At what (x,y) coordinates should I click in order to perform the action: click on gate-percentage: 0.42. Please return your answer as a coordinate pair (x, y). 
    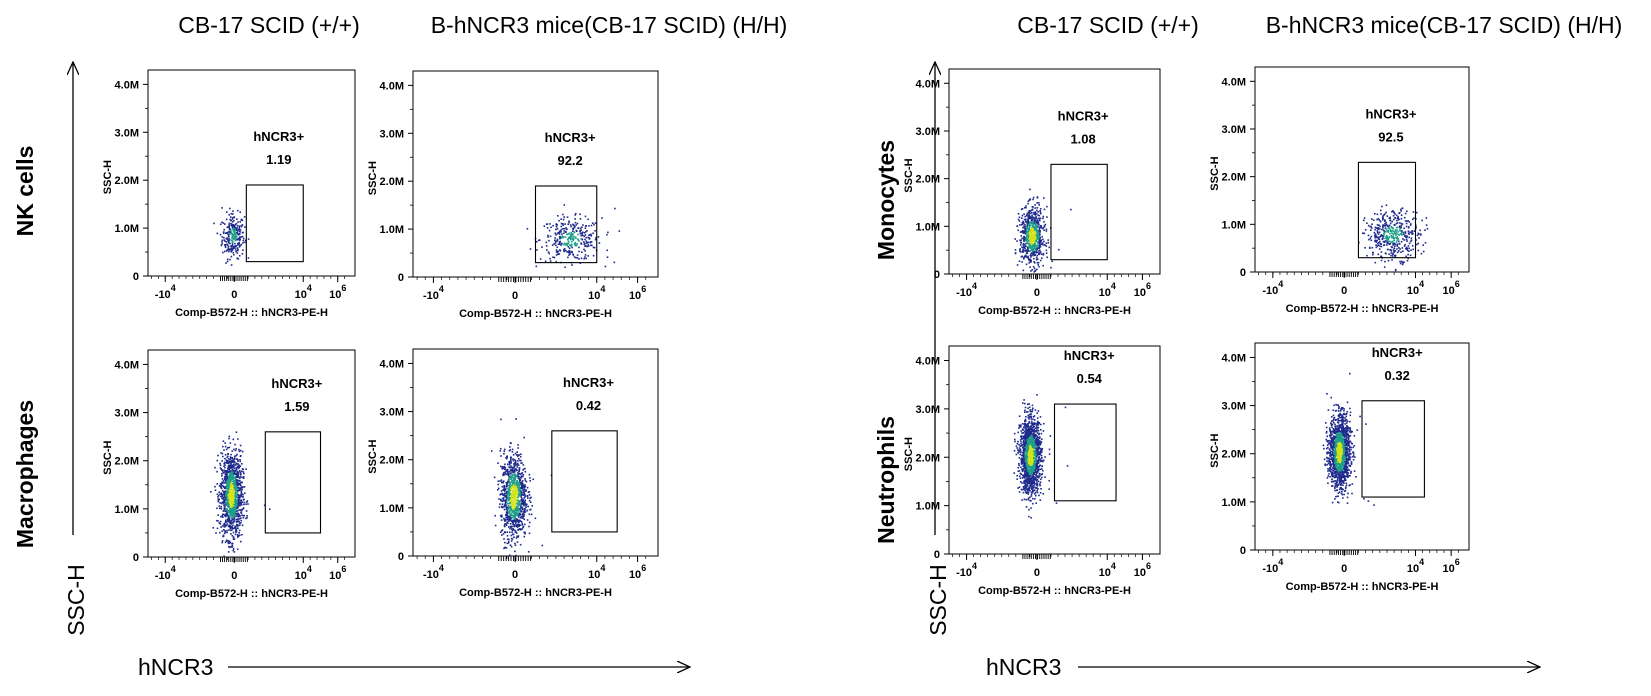
    Looking at the image, I should click on (588, 405).